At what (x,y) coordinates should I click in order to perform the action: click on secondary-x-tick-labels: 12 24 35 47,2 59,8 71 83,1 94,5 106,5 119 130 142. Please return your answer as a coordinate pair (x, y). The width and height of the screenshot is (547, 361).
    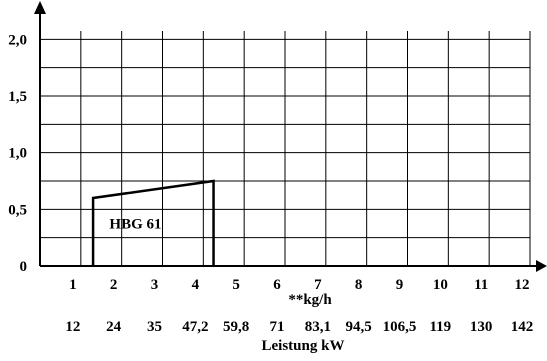
    Looking at the image, I should click on (299, 327).